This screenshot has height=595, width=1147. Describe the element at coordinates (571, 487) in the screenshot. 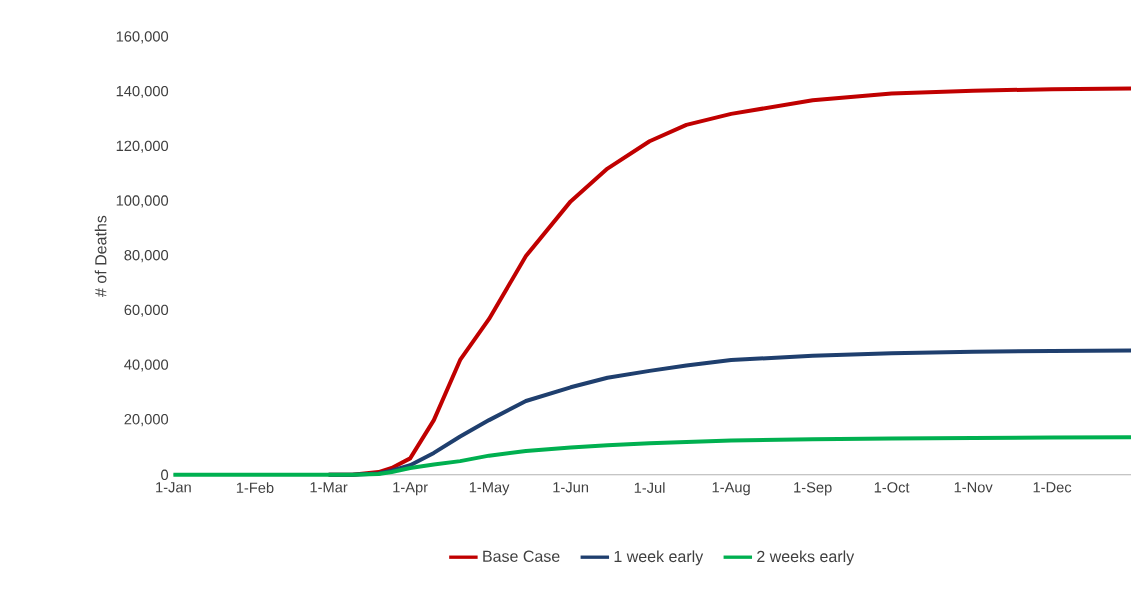

I see `x-tick-label: 1-Jun` at that location.